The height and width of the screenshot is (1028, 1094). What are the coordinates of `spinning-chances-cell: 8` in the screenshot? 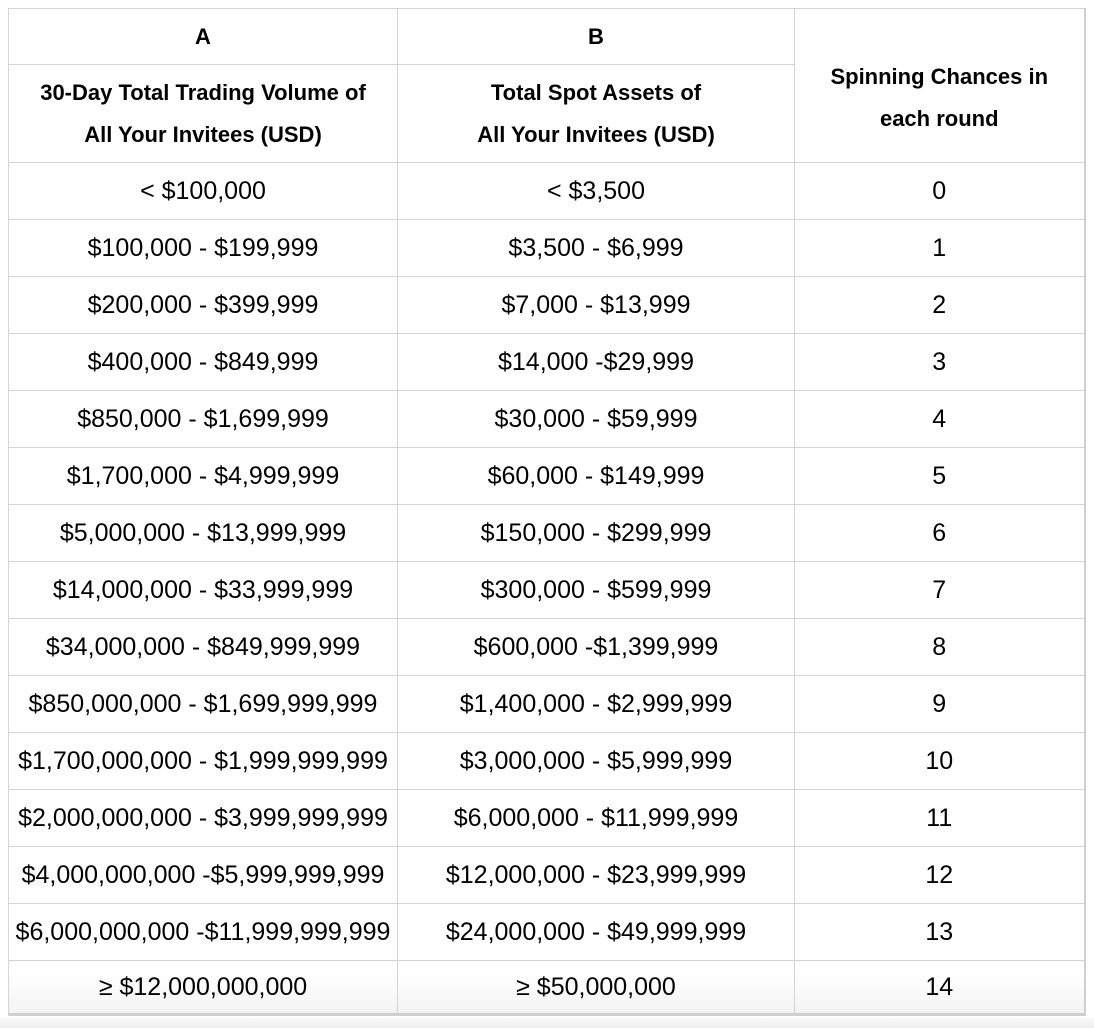 It's located at (939, 647).